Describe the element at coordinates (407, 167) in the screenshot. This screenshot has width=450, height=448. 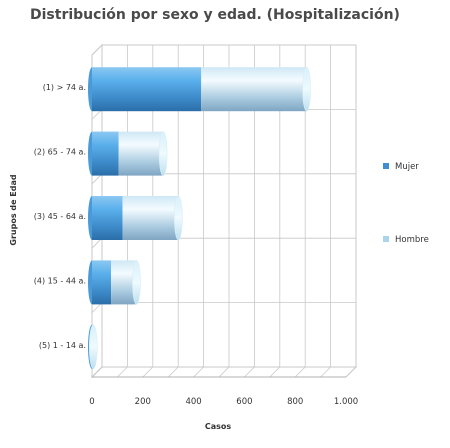
I see `legend-label-mujer: Mujer` at that location.